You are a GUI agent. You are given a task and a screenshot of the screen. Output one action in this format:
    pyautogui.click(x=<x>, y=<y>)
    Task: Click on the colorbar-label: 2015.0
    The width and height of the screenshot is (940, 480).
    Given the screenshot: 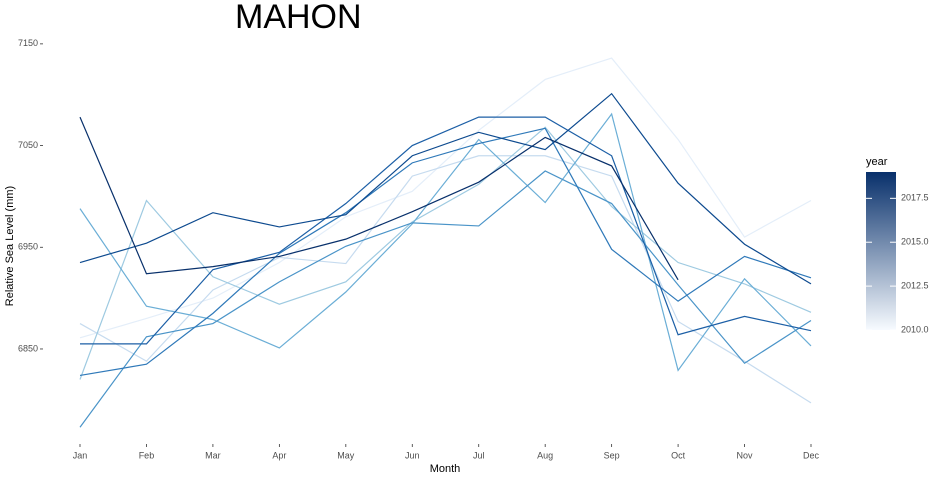 What is the action you would take?
    pyautogui.click(x=915, y=242)
    